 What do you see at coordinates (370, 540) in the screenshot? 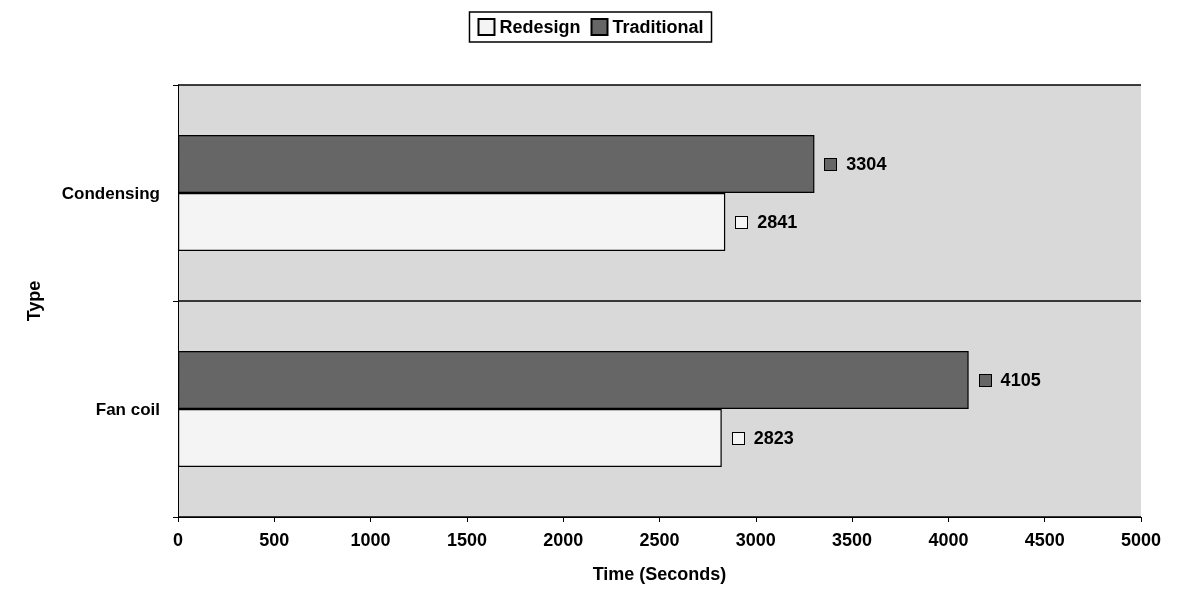
I see `x-tick-label: 1000` at bounding box center [370, 540].